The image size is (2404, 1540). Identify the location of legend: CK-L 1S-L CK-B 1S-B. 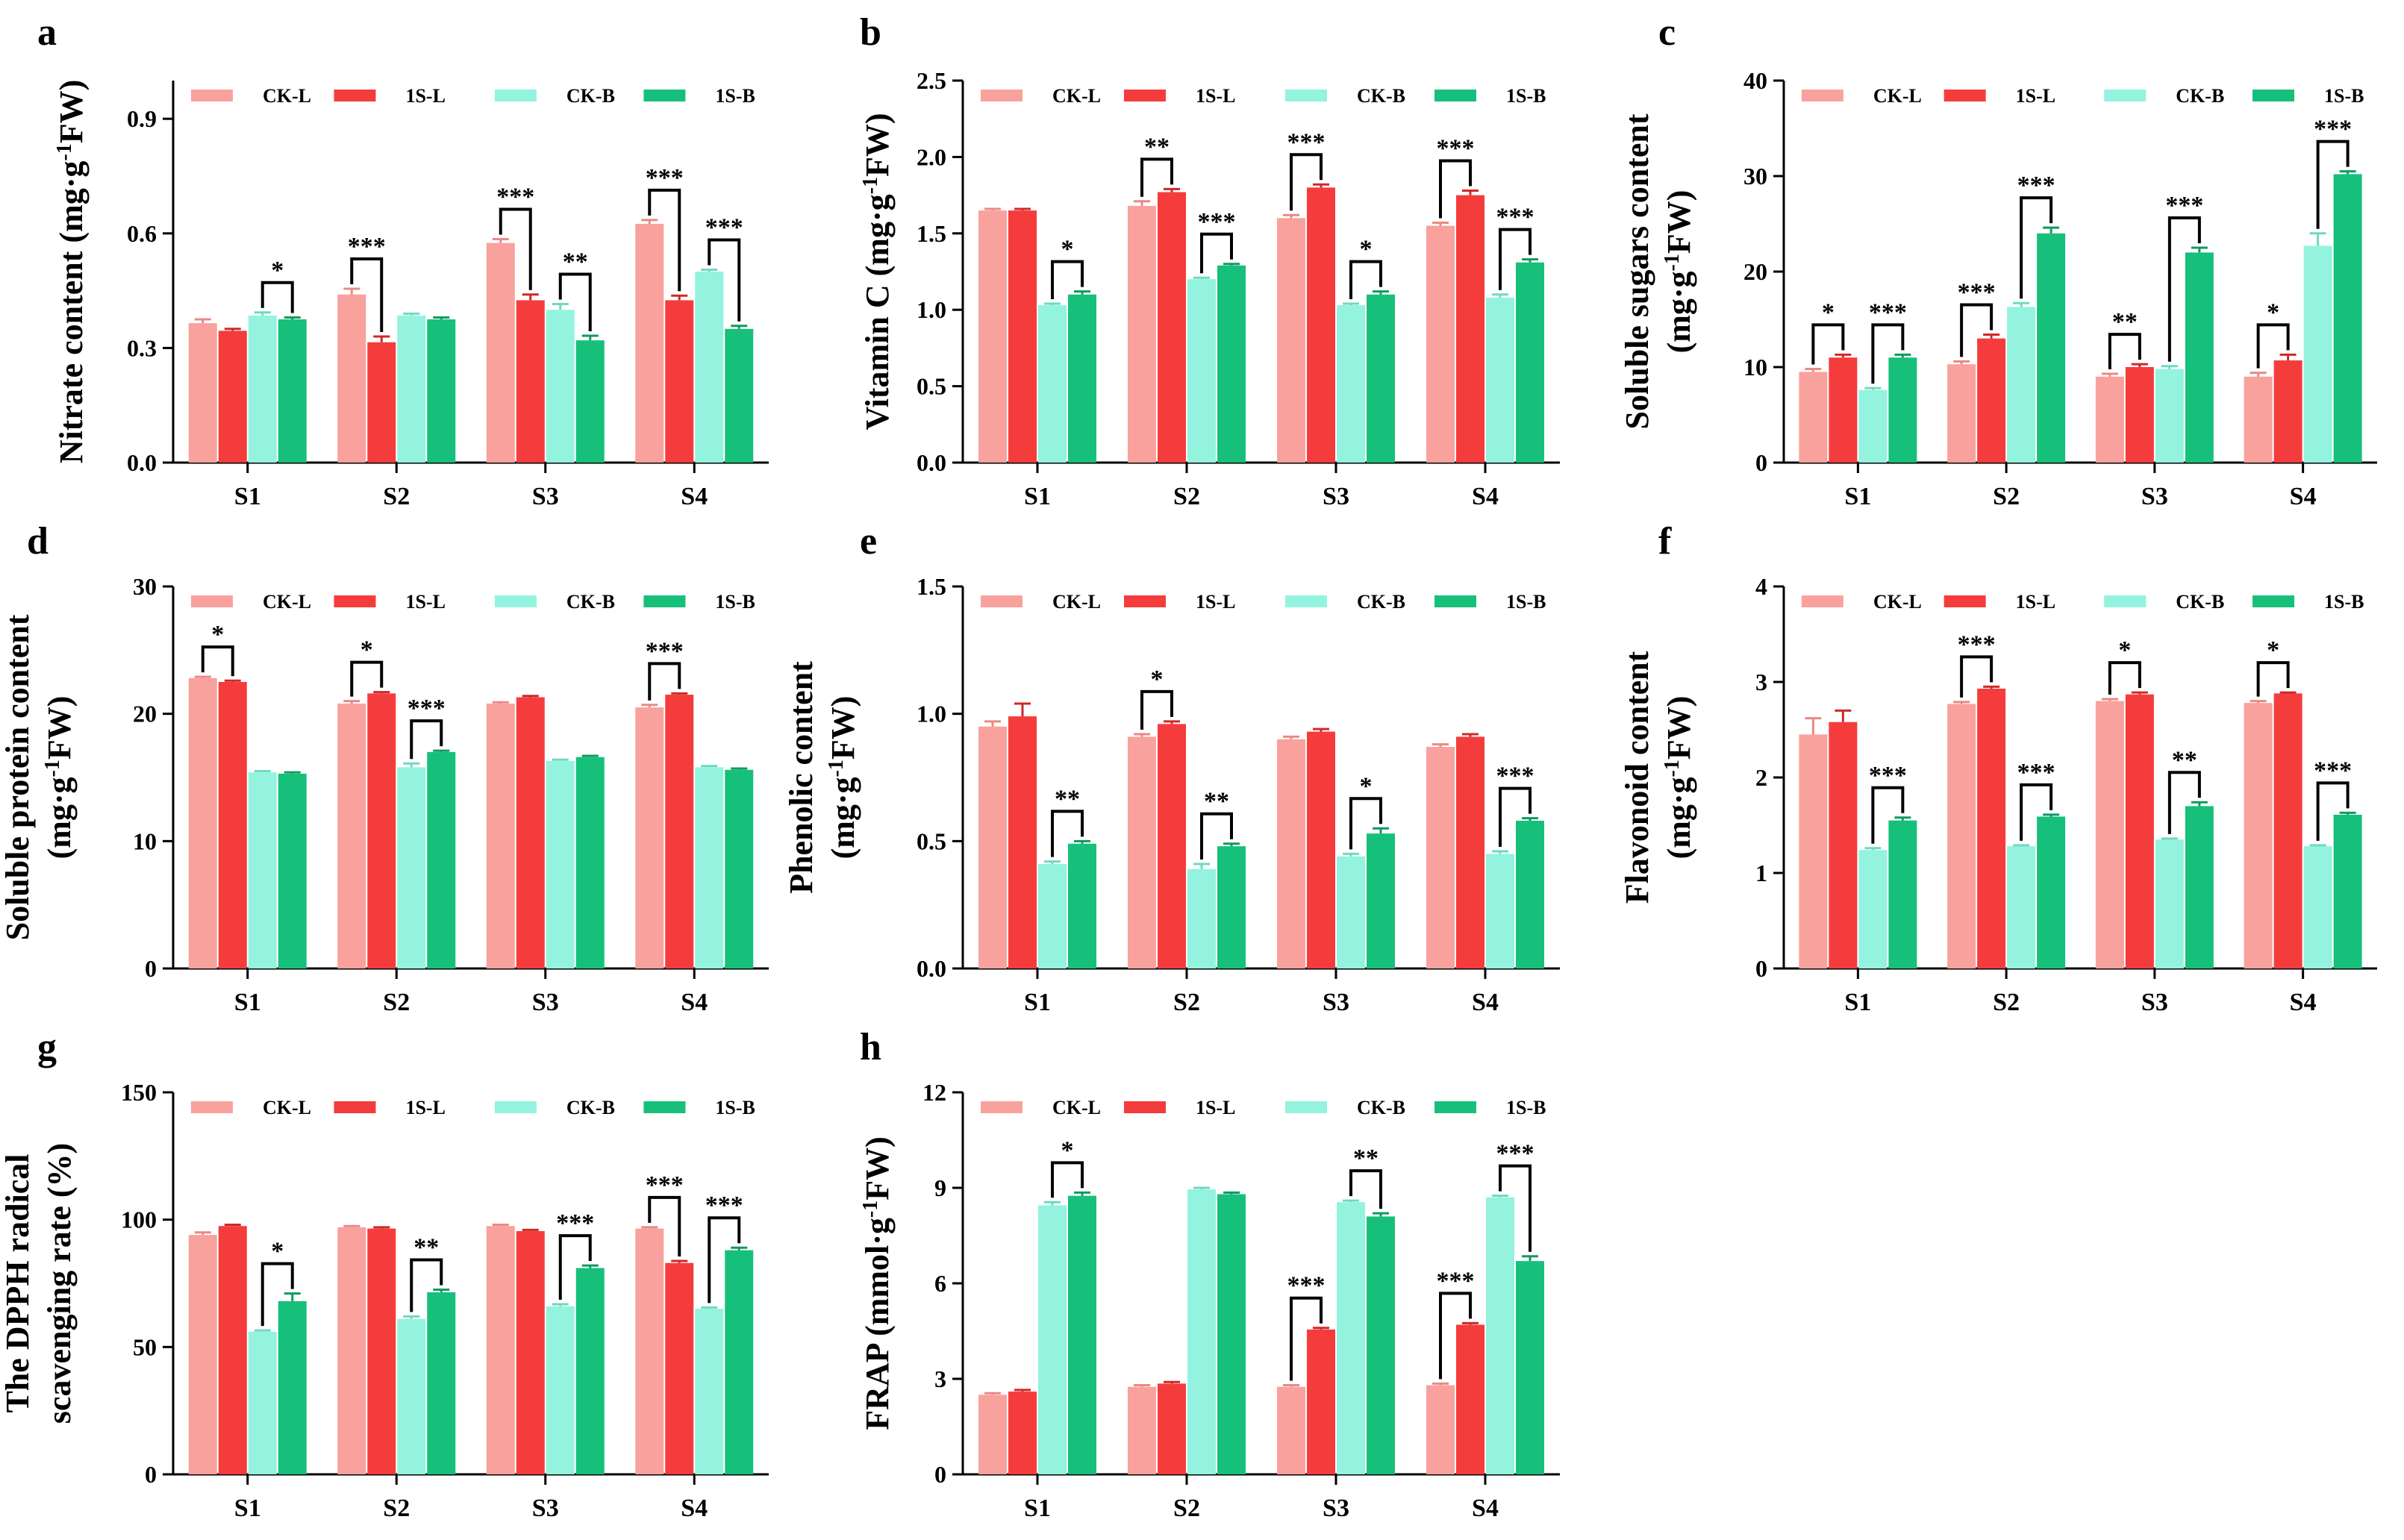
(2082, 602).